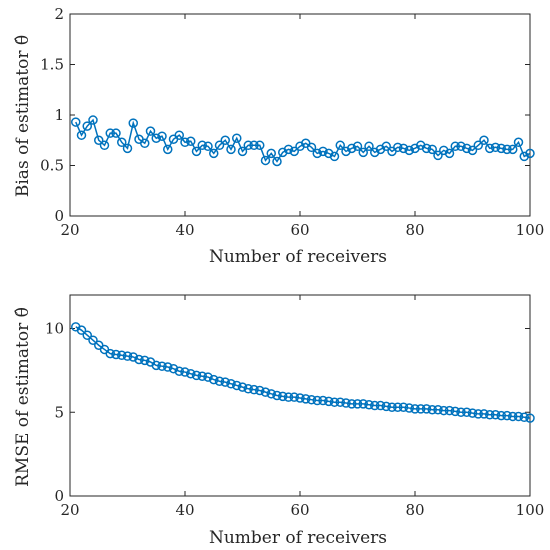 The image size is (550, 550). I want to click on bias-y-tick-label: 1, so click(59, 115).